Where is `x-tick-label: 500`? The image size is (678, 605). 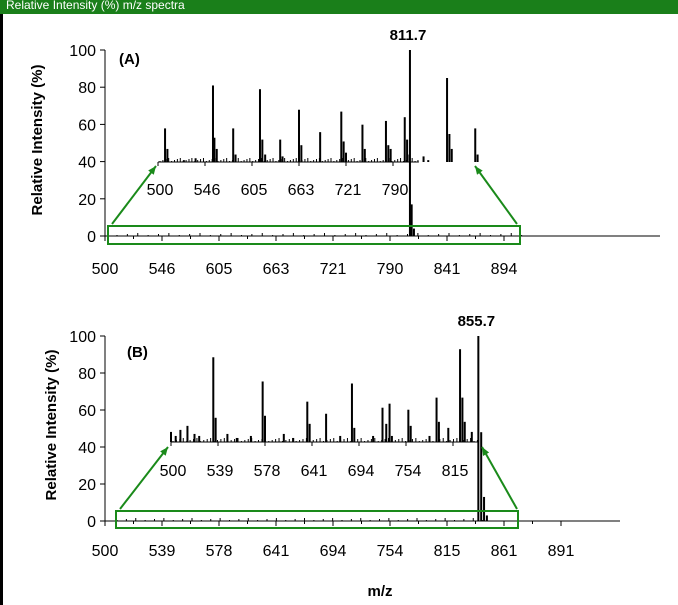
x-tick-label: 500 is located at coordinates (105, 269).